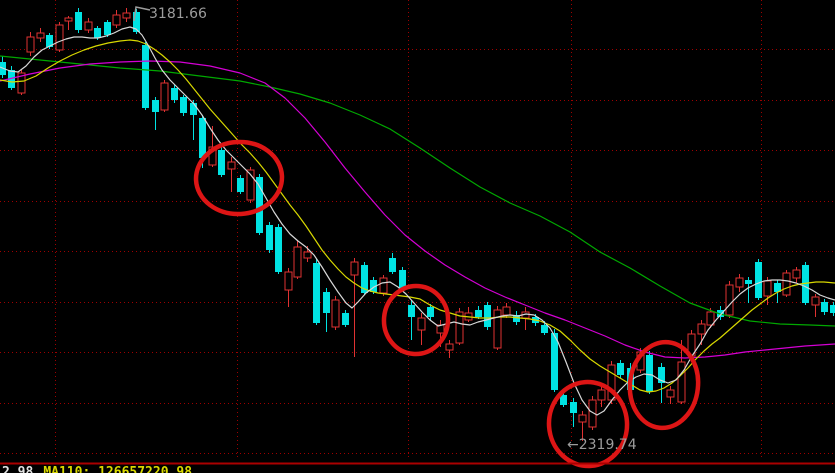 Image resolution: width=835 pixels, height=473 pixels. I want to click on footer-value: 2.98, so click(18, 469).